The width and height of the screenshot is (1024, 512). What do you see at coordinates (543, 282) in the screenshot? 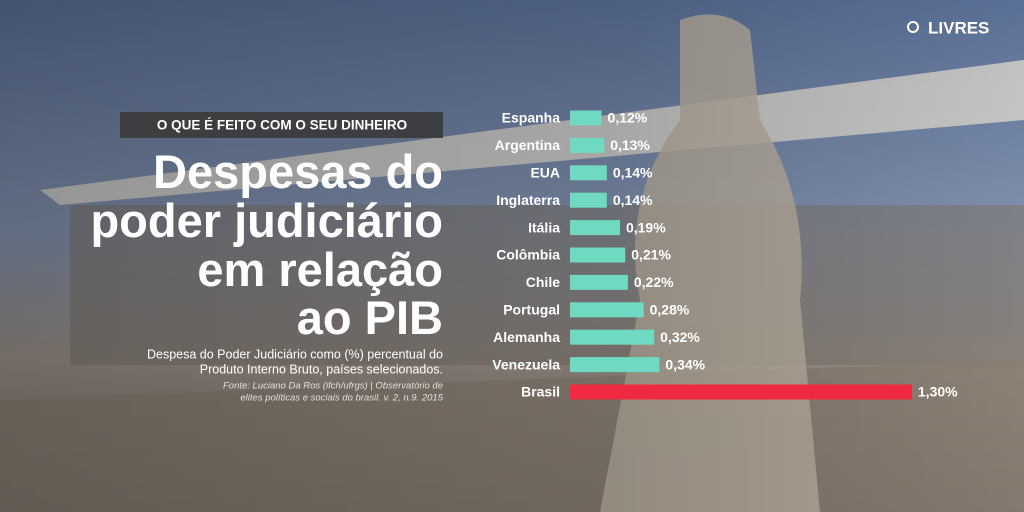
I see `category-label: Chile` at bounding box center [543, 282].